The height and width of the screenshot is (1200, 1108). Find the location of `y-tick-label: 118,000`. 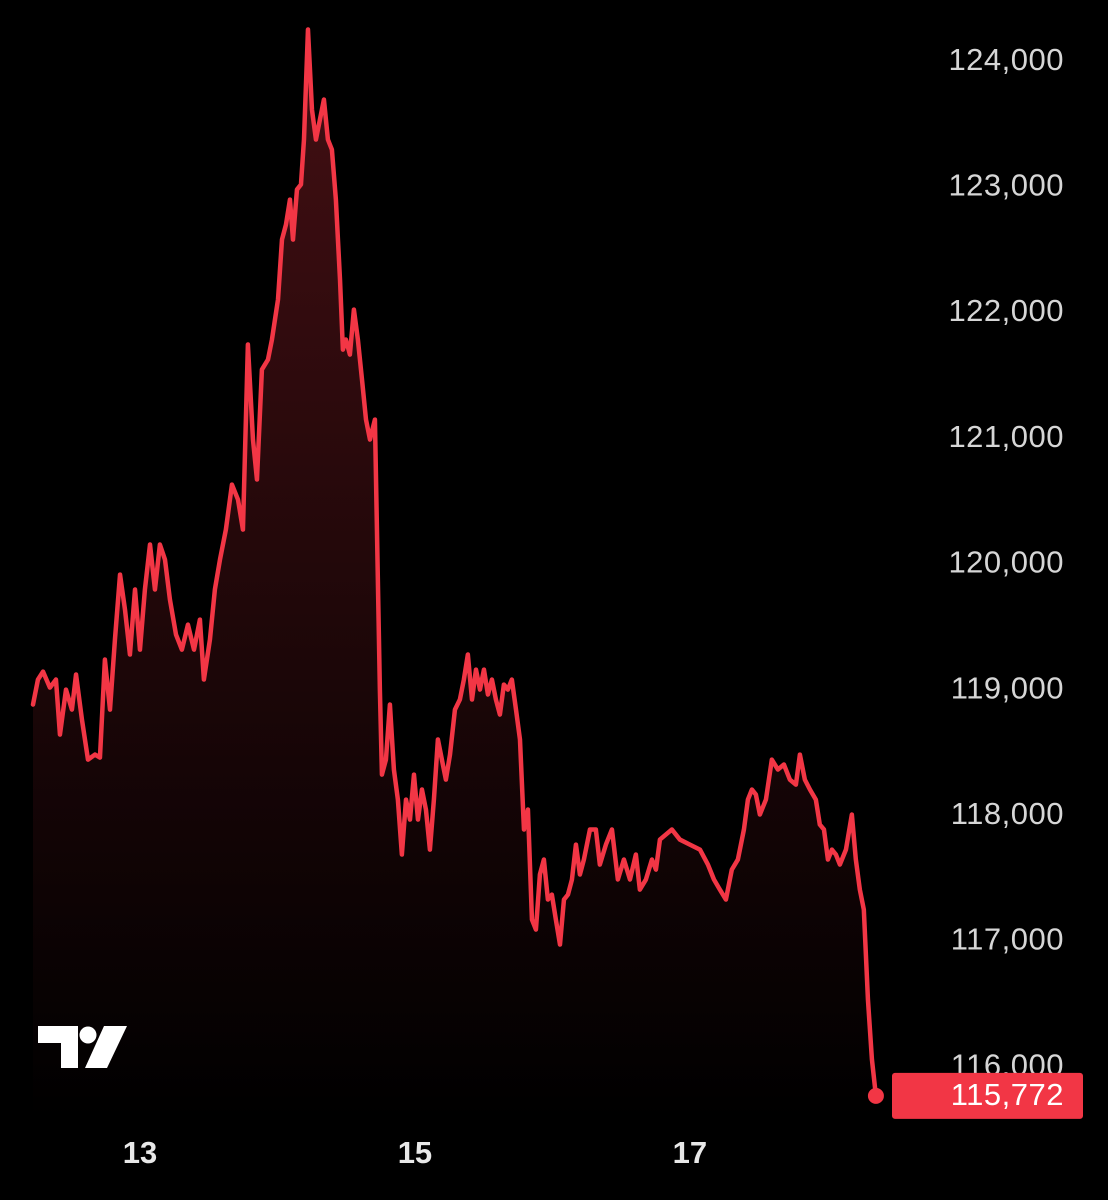

y-tick-label: 118,000 is located at coordinates (1007, 813).